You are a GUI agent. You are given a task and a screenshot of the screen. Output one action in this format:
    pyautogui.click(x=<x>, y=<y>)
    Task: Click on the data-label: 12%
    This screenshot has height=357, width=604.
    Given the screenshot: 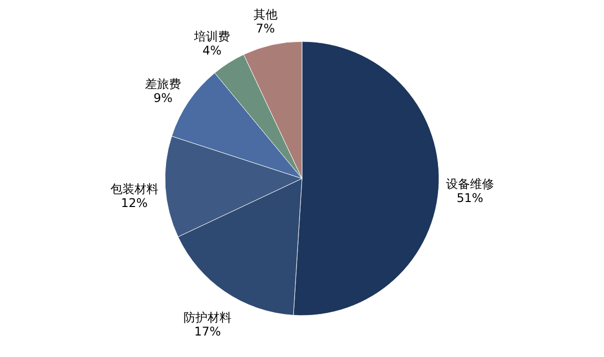 What is the action you would take?
    pyautogui.click(x=134, y=203)
    